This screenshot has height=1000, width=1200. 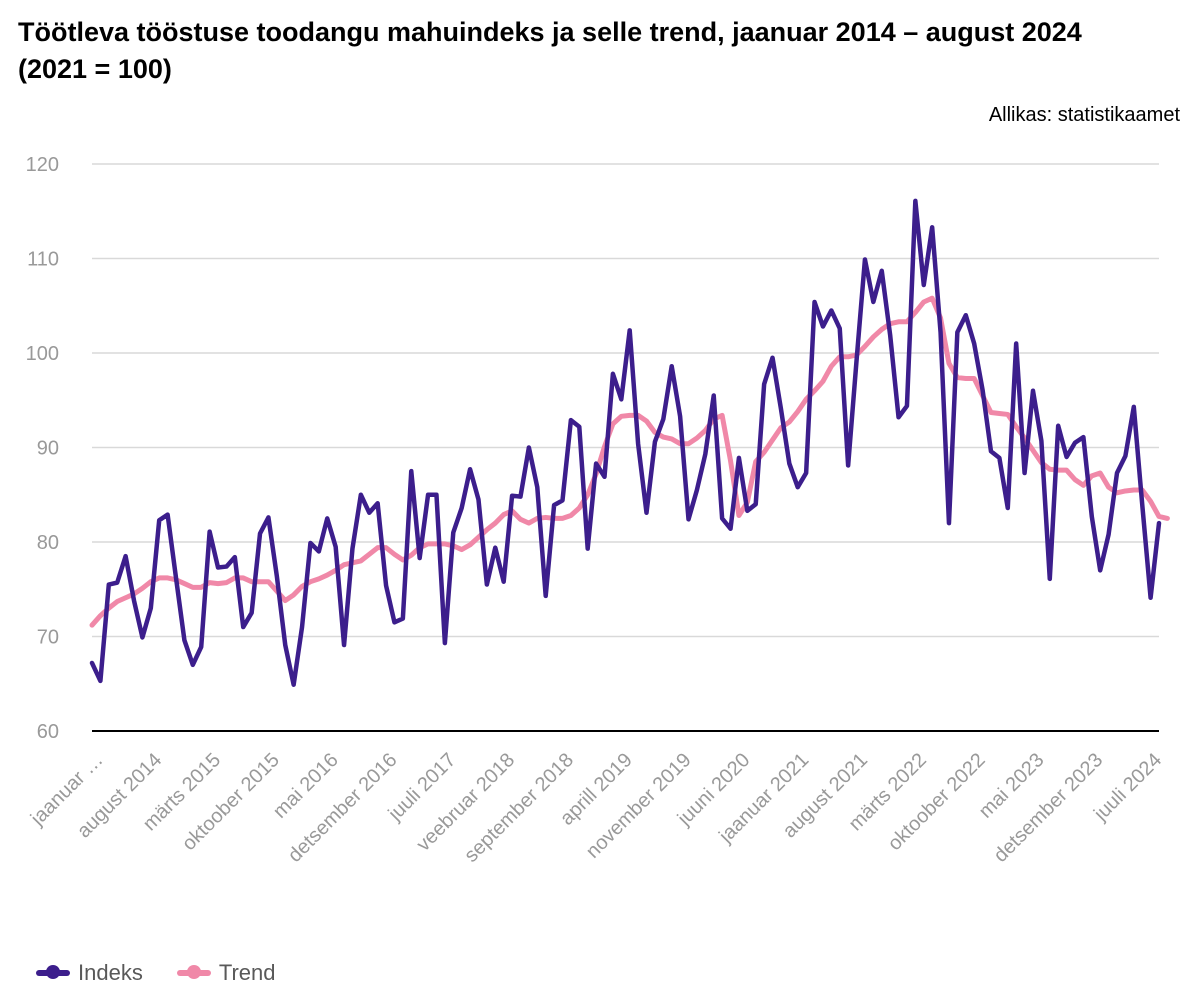 I want to click on y-tick-label: 110, so click(x=43, y=260).